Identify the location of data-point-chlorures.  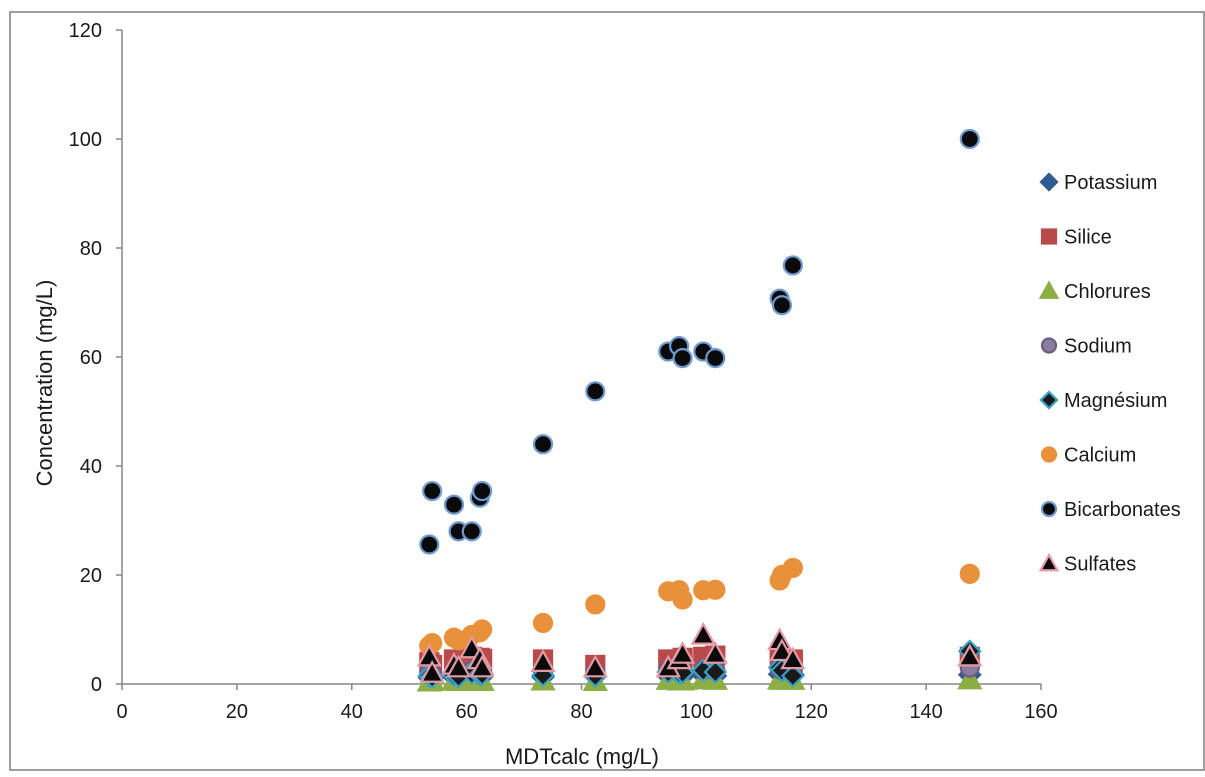
(970, 678).